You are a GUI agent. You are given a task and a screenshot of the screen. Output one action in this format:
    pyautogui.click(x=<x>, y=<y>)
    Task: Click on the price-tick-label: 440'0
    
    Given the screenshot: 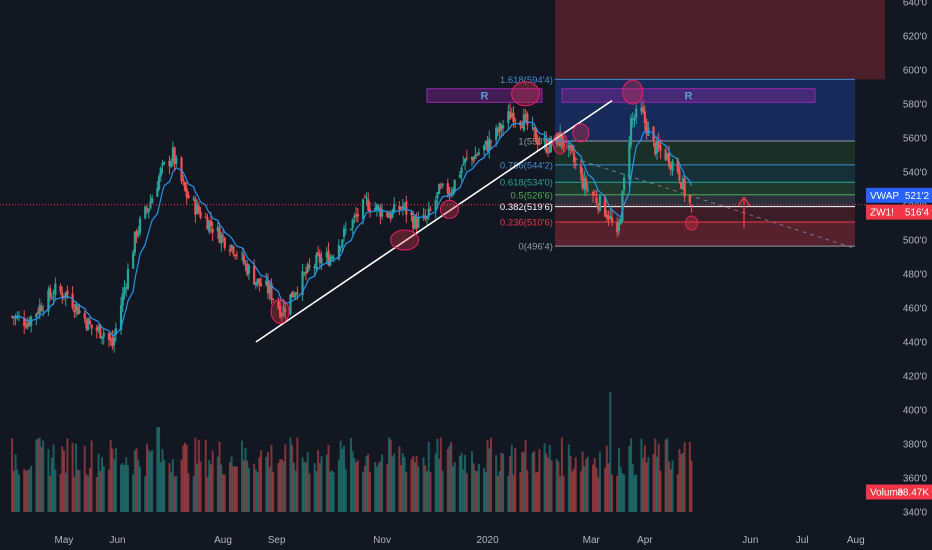 What is the action you would take?
    pyautogui.click(x=915, y=343)
    